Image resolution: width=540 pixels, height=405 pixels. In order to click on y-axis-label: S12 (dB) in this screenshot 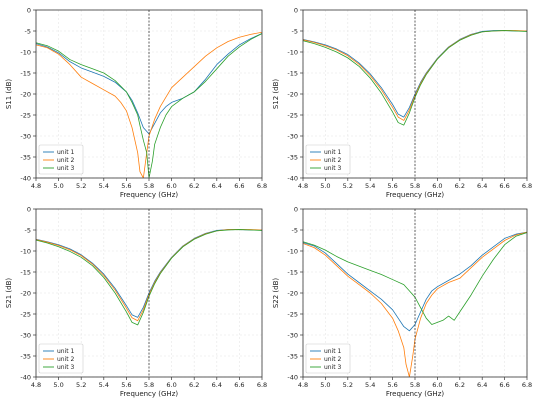, I will do `click(276, 94)`.